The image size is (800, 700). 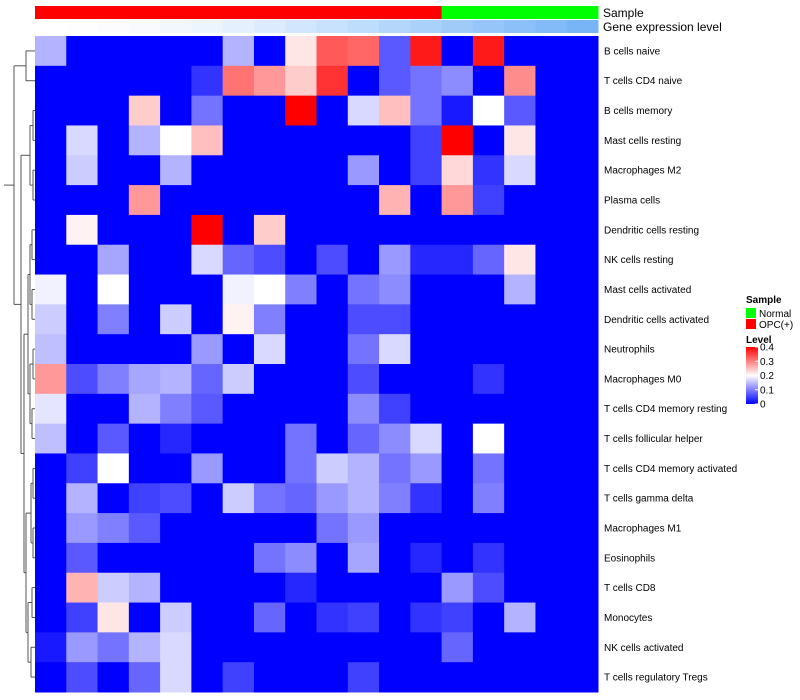 What do you see at coordinates (775, 314) in the screenshot?
I see `sample-legend-label: Normal` at bounding box center [775, 314].